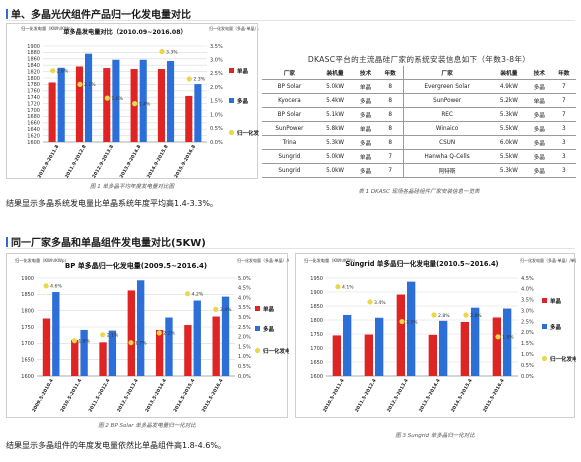  What do you see at coordinates (49, 161) in the screenshot?
I see `x-tick-label: 2010.9-2011.8` at bounding box center [49, 161].